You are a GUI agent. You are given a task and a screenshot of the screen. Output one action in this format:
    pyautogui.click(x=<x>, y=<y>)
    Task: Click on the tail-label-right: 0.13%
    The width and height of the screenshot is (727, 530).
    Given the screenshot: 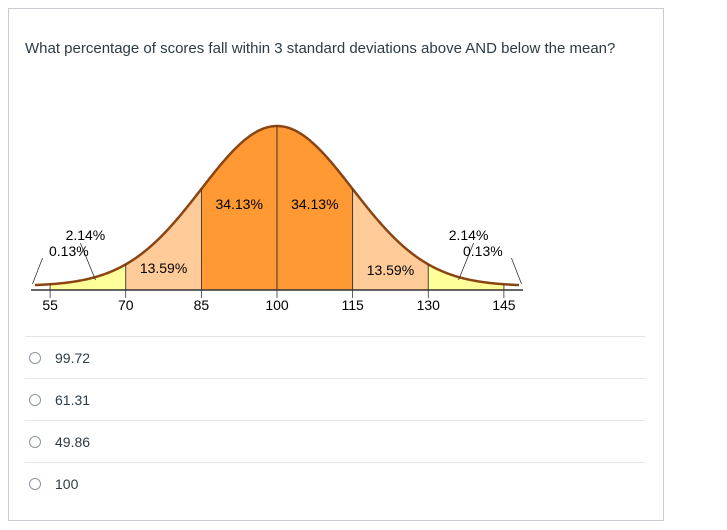 What is the action you would take?
    pyautogui.click(x=483, y=251)
    